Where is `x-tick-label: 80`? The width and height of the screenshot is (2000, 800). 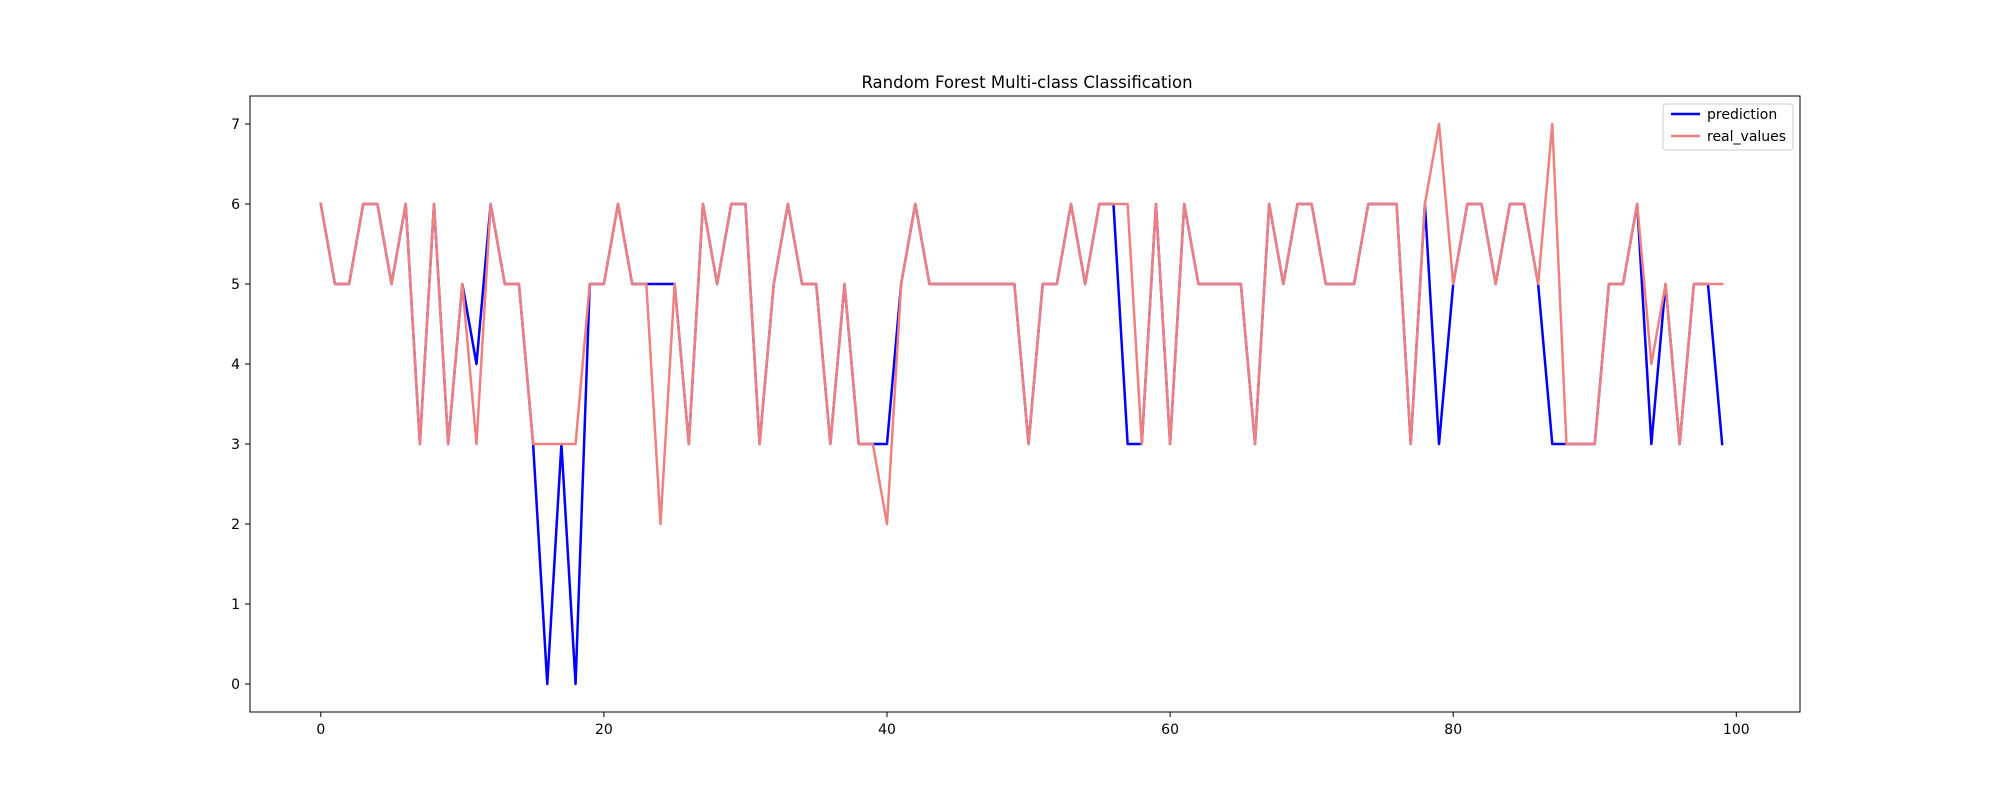
x-tick-label: 80 is located at coordinates (1453, 730).